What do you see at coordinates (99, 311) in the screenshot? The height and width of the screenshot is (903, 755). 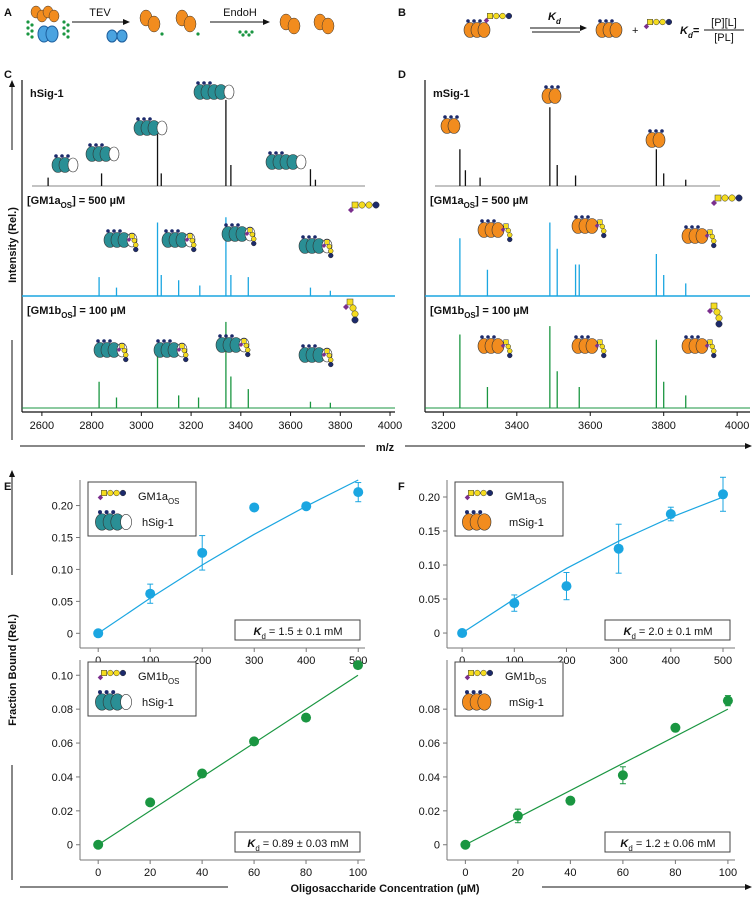 I see `text-part: ] = 100 µM` at bounding box center [99, 311].